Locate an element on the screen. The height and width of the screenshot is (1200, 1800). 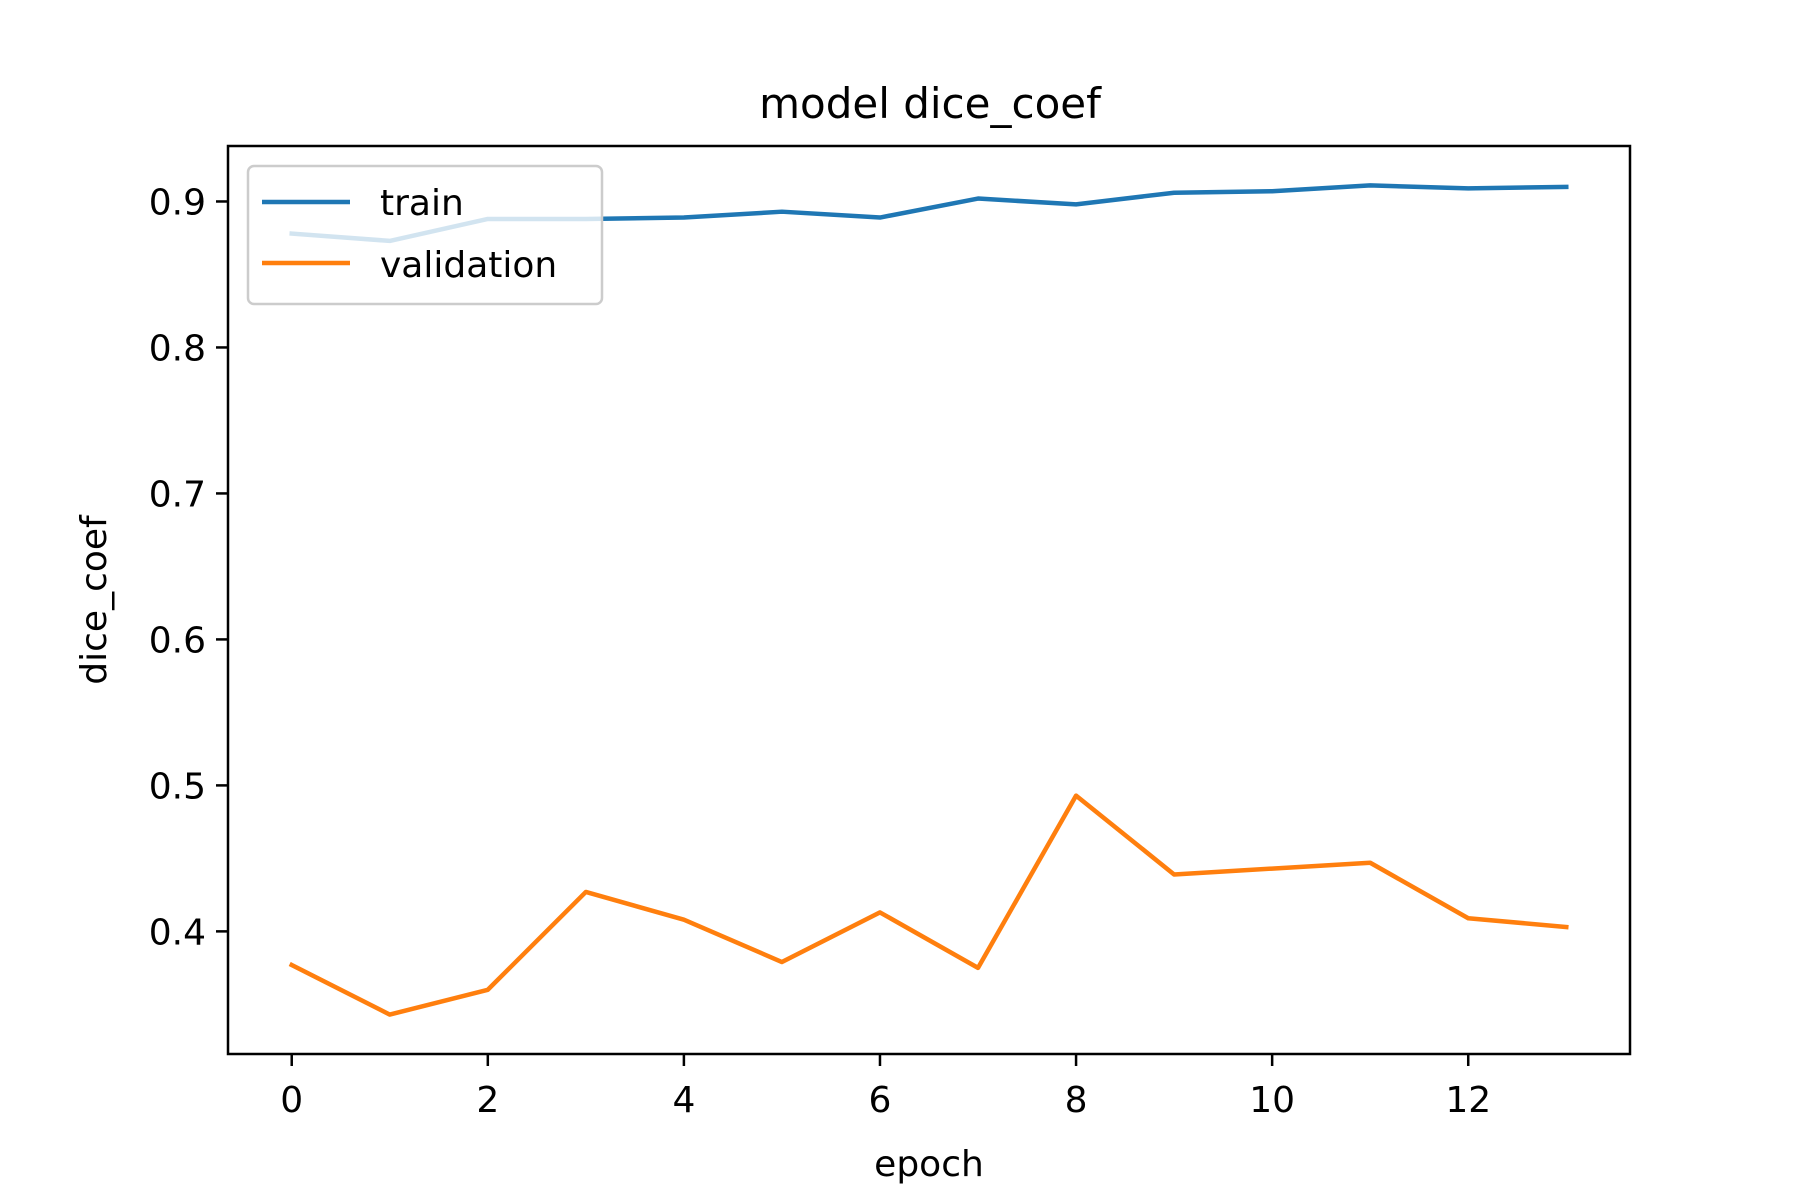
x-tick-label: 0 is located at coordinates (291, 1100).